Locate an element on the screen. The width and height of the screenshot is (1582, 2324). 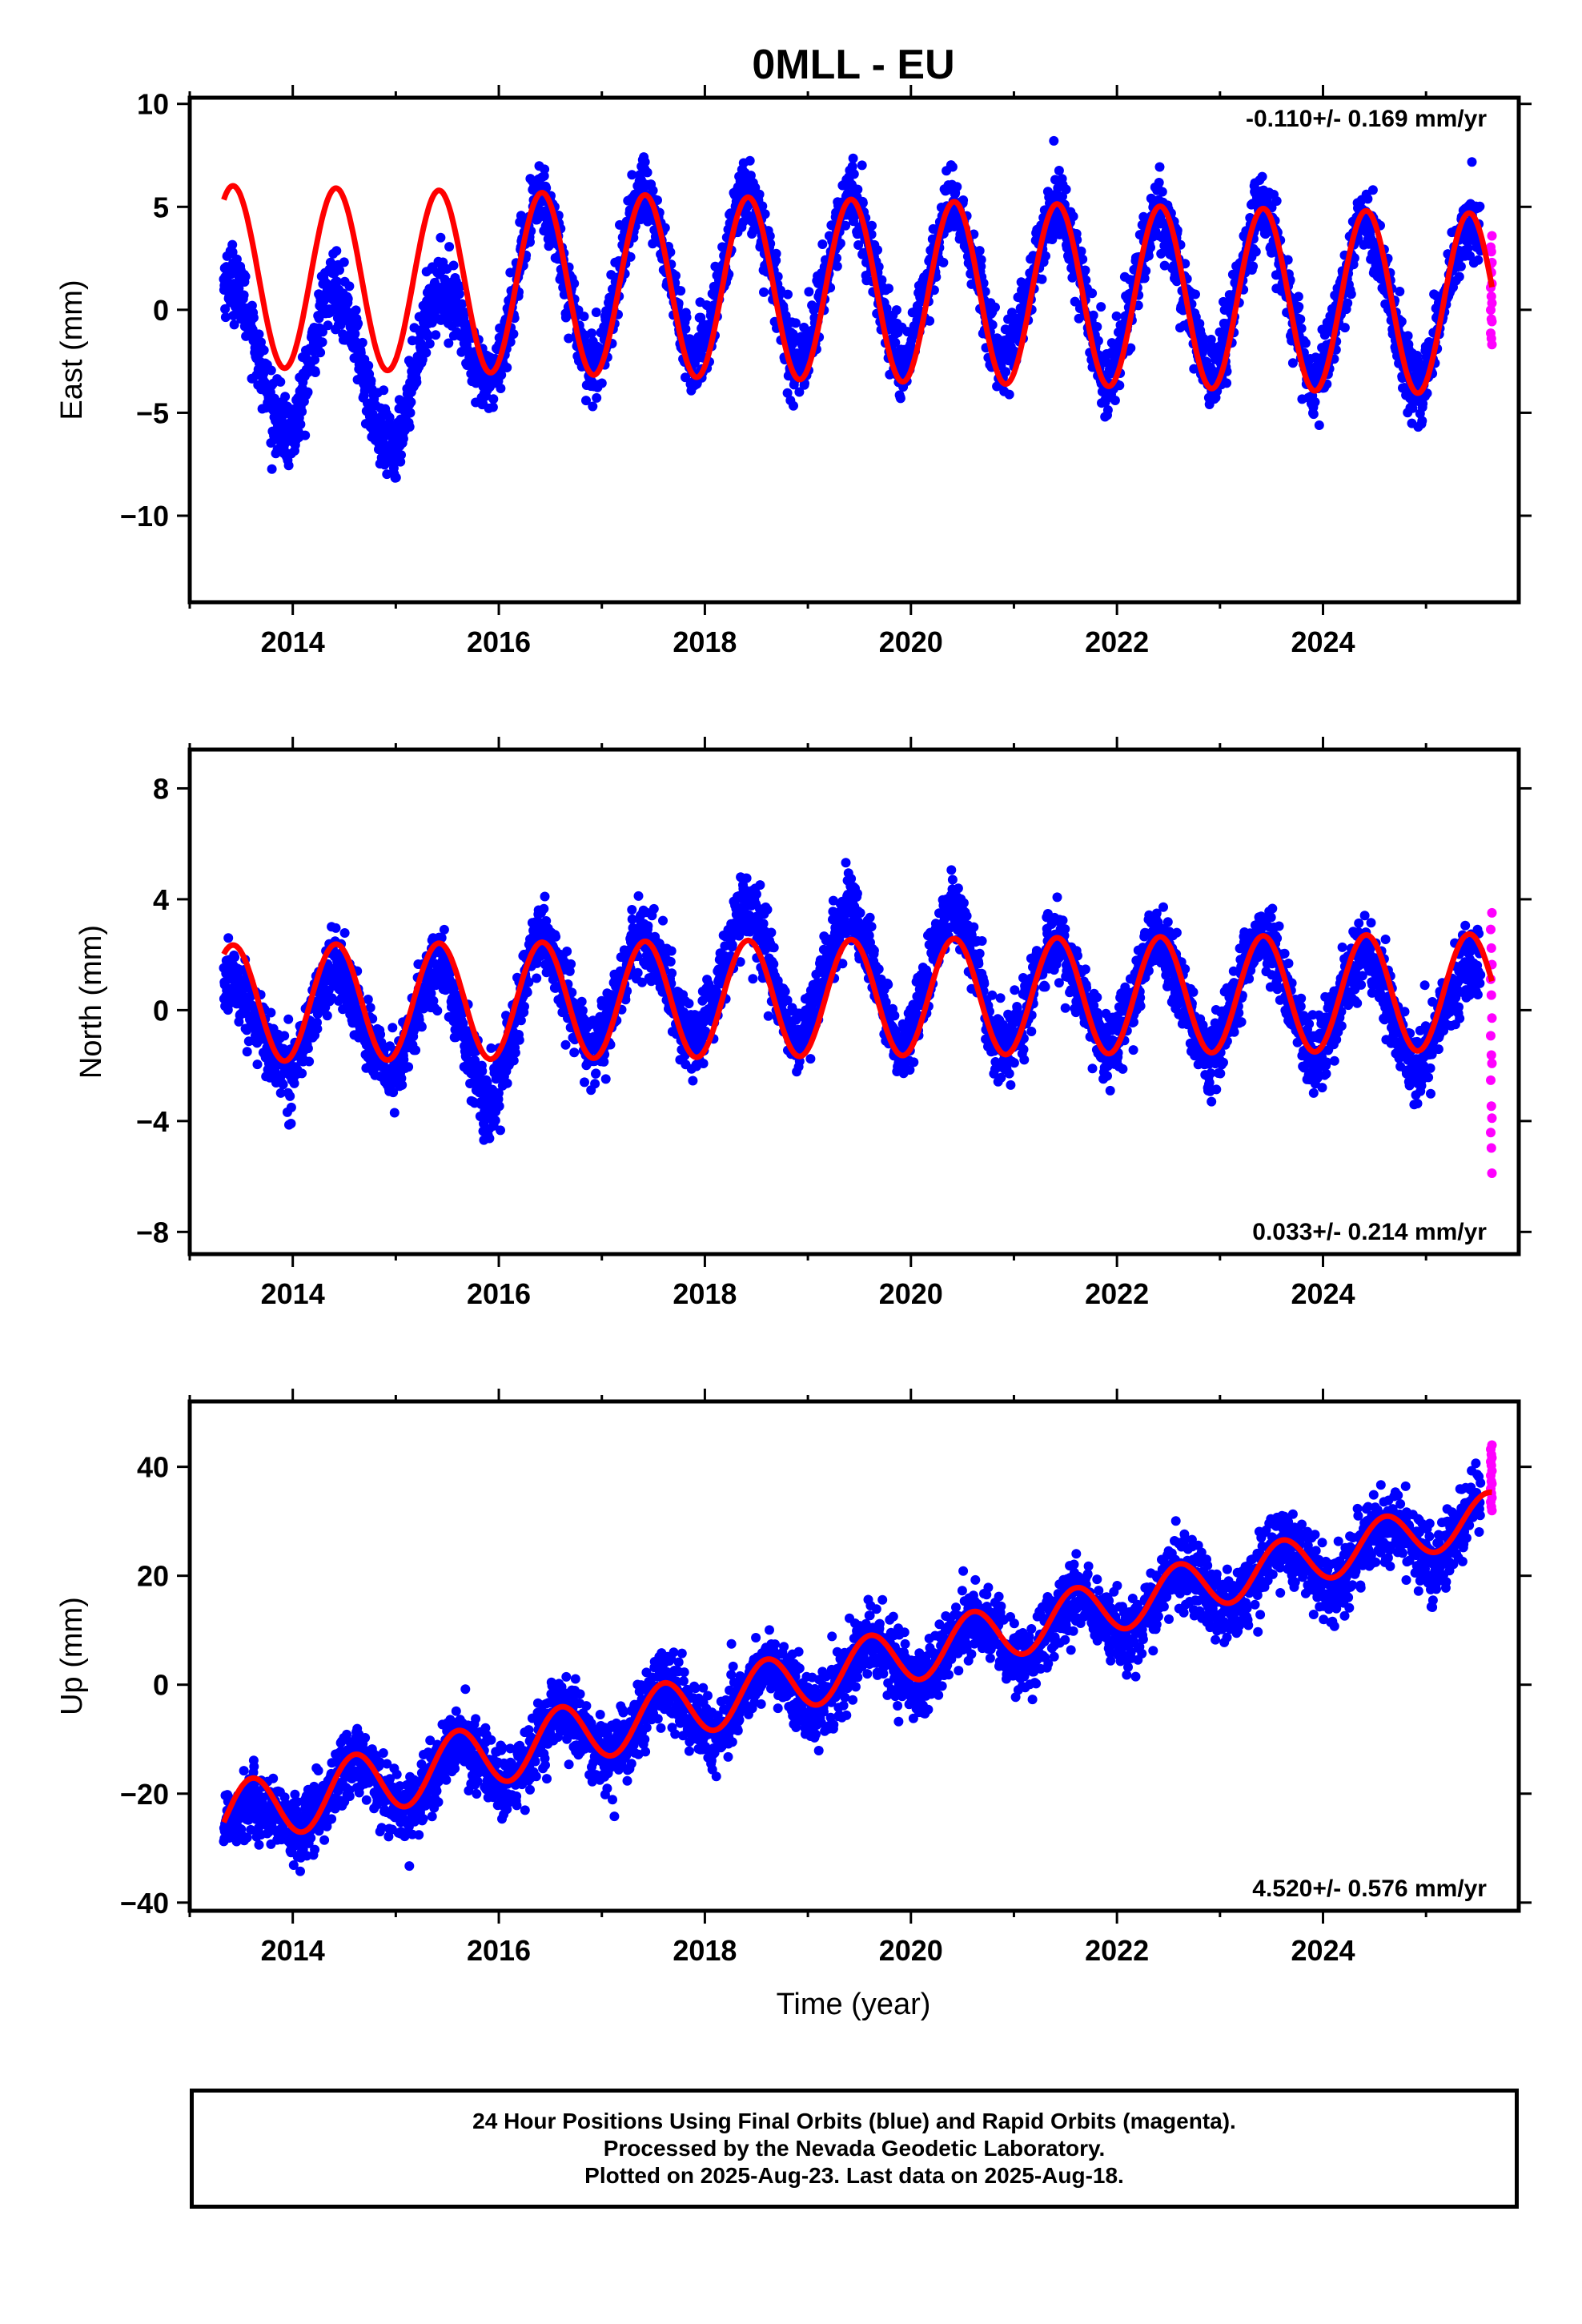
east-y-tick-label: −5 is located at coordinates (152, 412).